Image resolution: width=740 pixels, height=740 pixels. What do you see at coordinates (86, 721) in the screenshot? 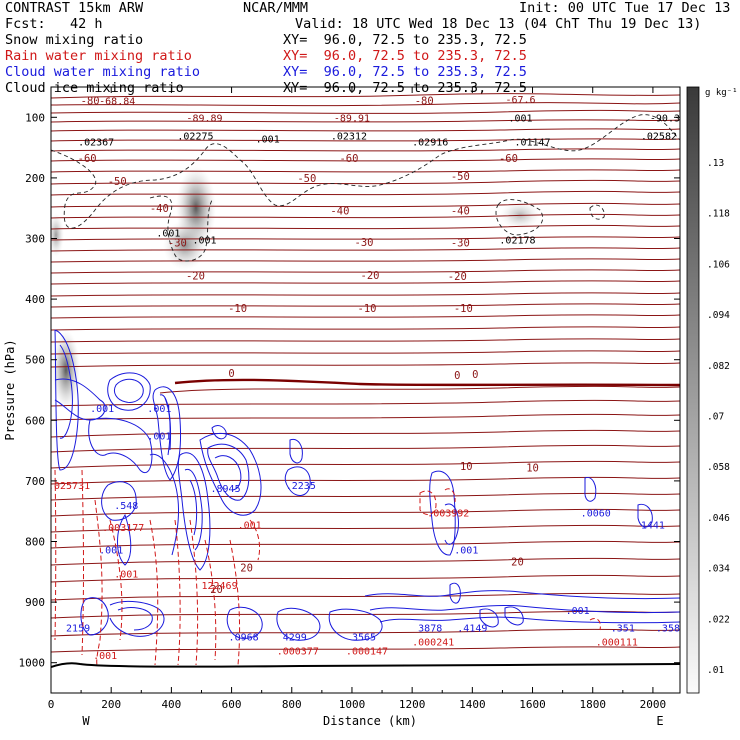
I see `x-axis-west-label: W` at bounding box center [86, 721].